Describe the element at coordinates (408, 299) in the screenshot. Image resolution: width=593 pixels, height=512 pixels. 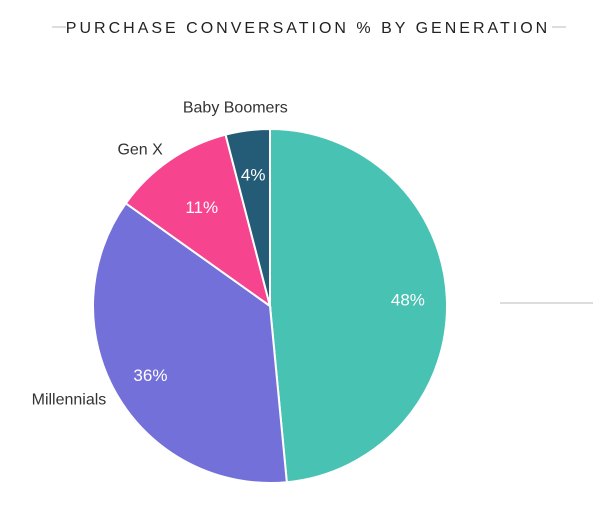
I see `percent-label-gen-z: 48%` at that location.